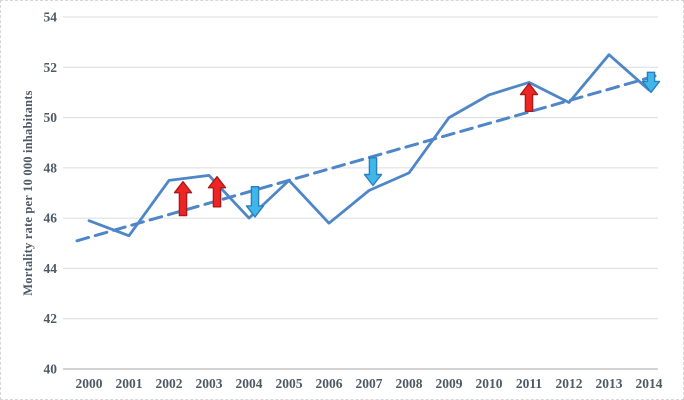 This screenshot has width=684, height=400. Describe the element at coordinates (51, 17) in the screenshot. I see `y-tick-label: 54` at that location.